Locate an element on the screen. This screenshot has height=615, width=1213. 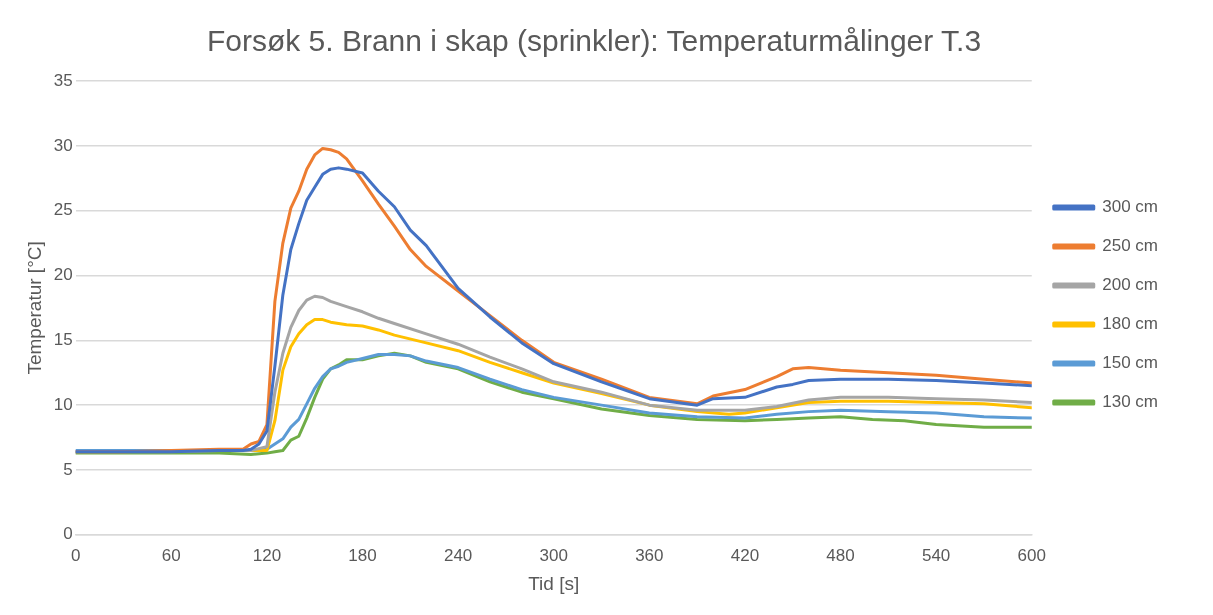
legend-label: 200 cm is located at coordinates (1130, 285).